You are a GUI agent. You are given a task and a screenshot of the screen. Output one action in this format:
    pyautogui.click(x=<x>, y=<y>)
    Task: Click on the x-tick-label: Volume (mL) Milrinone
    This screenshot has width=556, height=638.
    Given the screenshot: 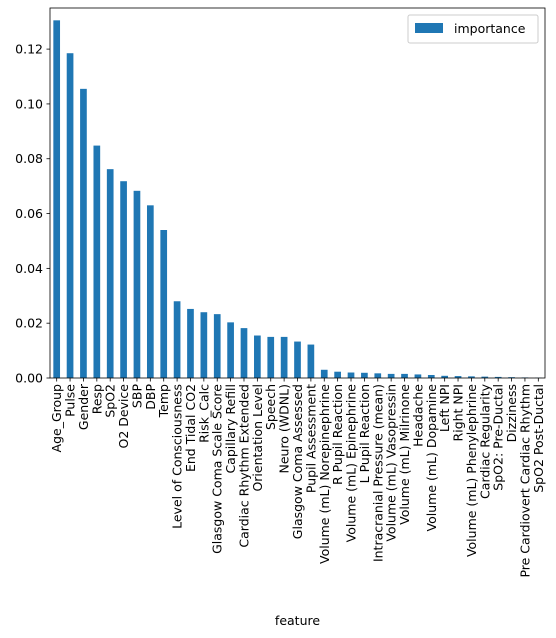 What is the action you would take?
    pyautogui.click(x=404, y=454)
    